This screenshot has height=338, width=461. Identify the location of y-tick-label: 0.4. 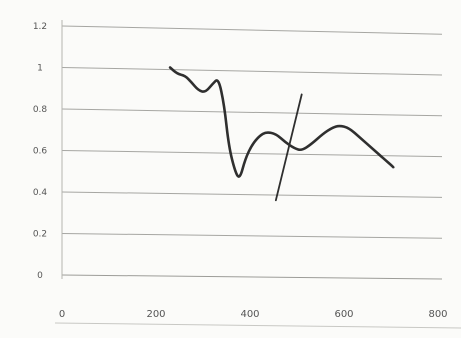
(40, 193).